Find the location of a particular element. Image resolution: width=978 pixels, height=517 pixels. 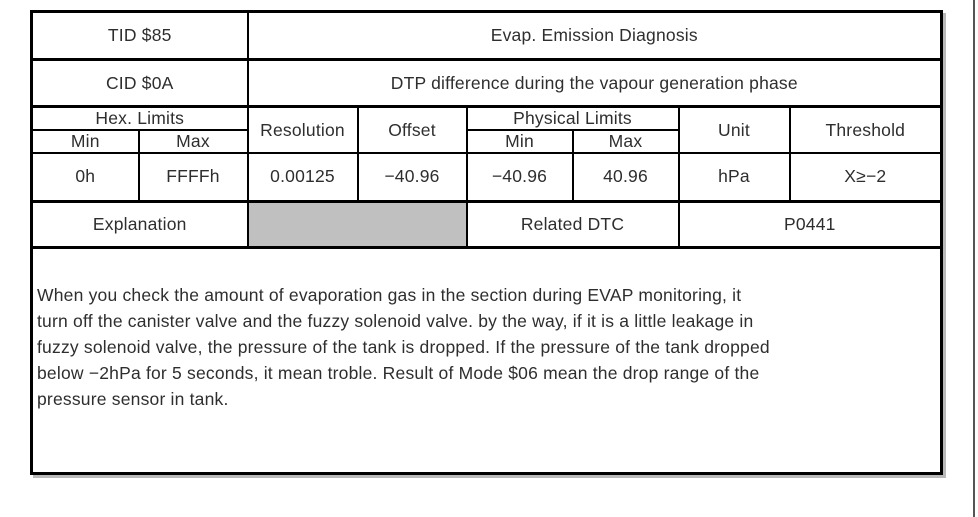

header-minmax-row: Min Max Min Max is located at coordinates (486, 141).